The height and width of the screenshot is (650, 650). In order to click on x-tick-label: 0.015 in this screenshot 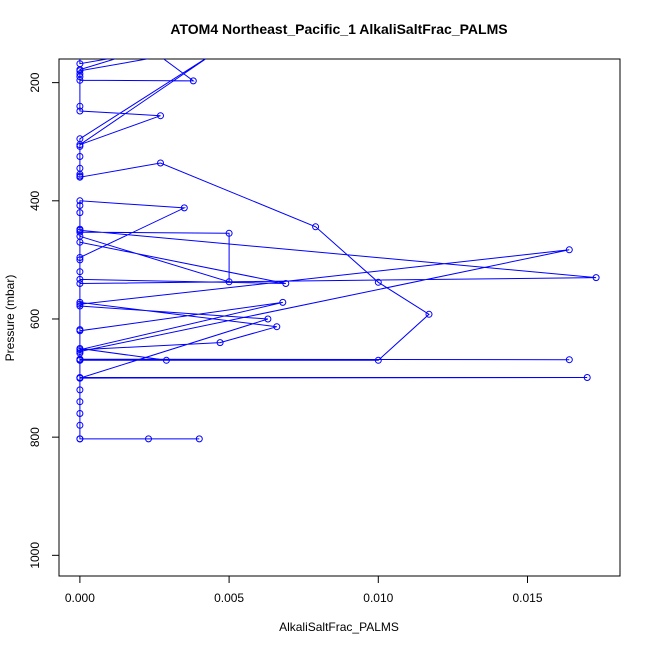, I will do `click(527, 598)`.